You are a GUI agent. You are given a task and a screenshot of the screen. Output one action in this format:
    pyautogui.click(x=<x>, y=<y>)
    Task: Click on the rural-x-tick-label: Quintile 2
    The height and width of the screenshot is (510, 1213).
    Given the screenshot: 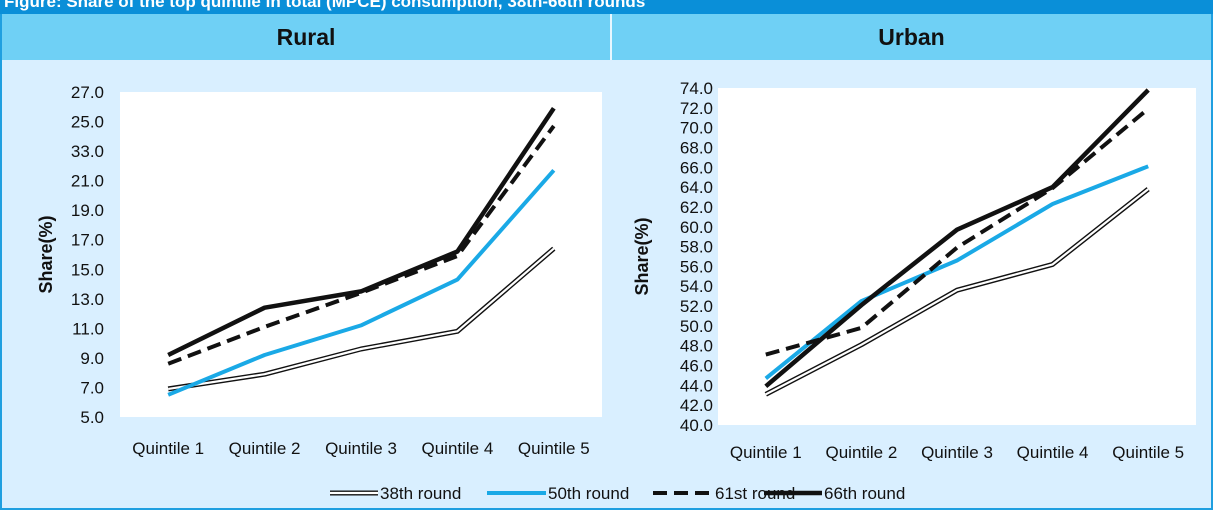 What is the action you would take?
    pyautogui.click(x=265, y=448)
    